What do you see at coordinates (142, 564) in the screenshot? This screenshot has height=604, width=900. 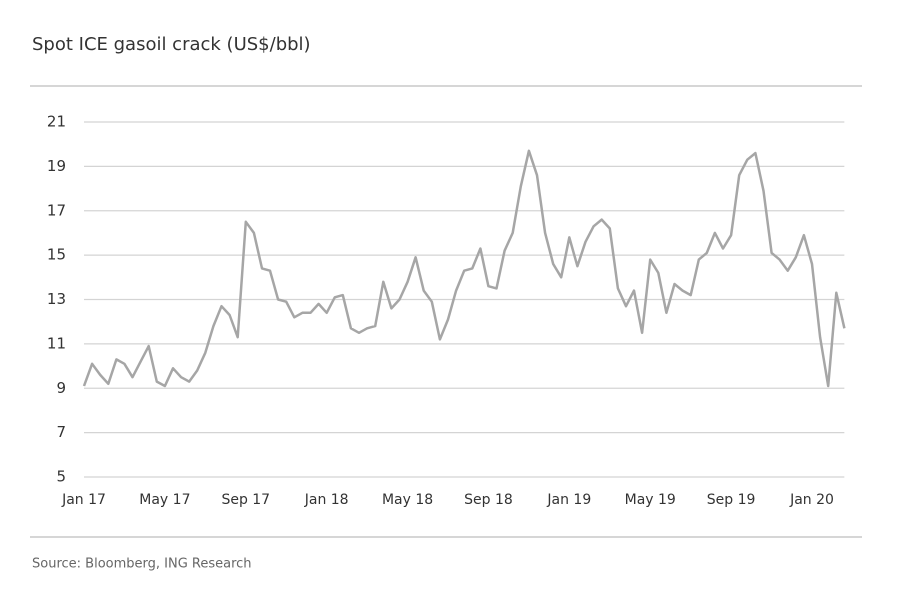 I see `source: Source: Bloomberg, ING Research` at bounding box center [142, 564].